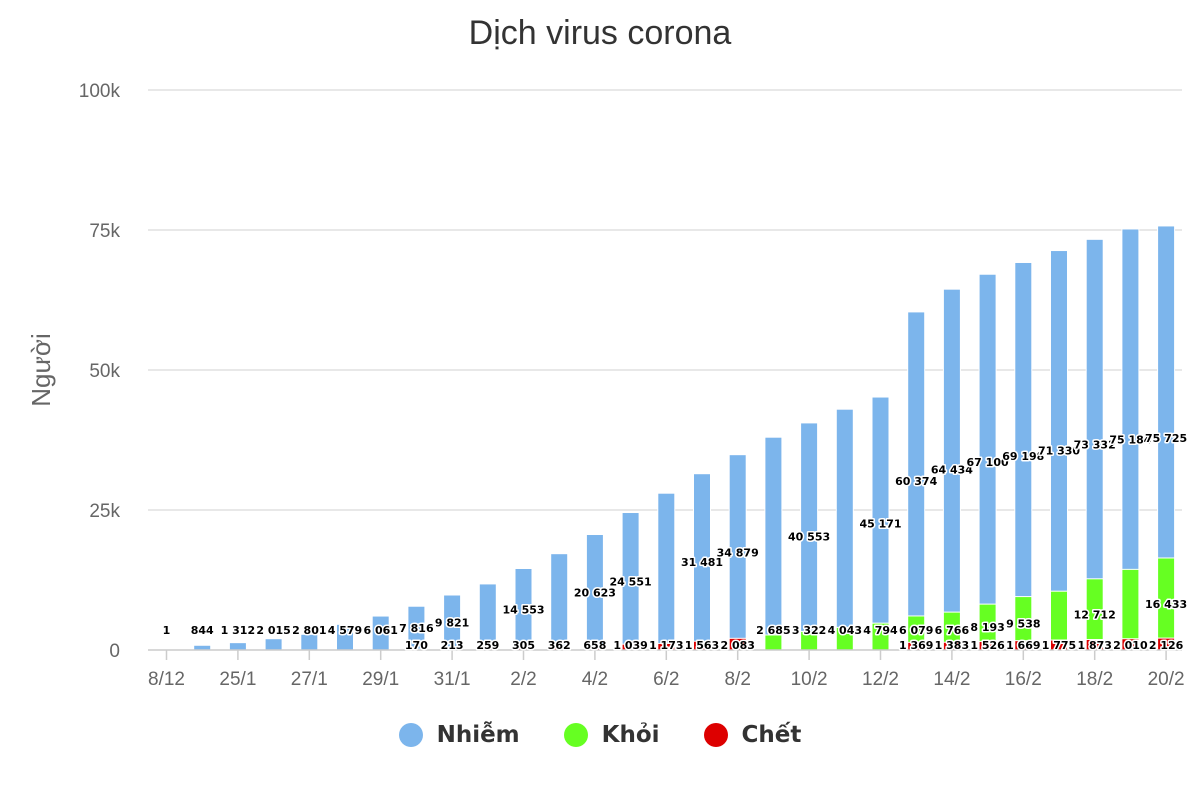 This screenshot has height=800, width=1200. What do you see at coordinates (702, 562) in the screenshot?
I see `data-label: 31 481` at bounding box center [702, 562].